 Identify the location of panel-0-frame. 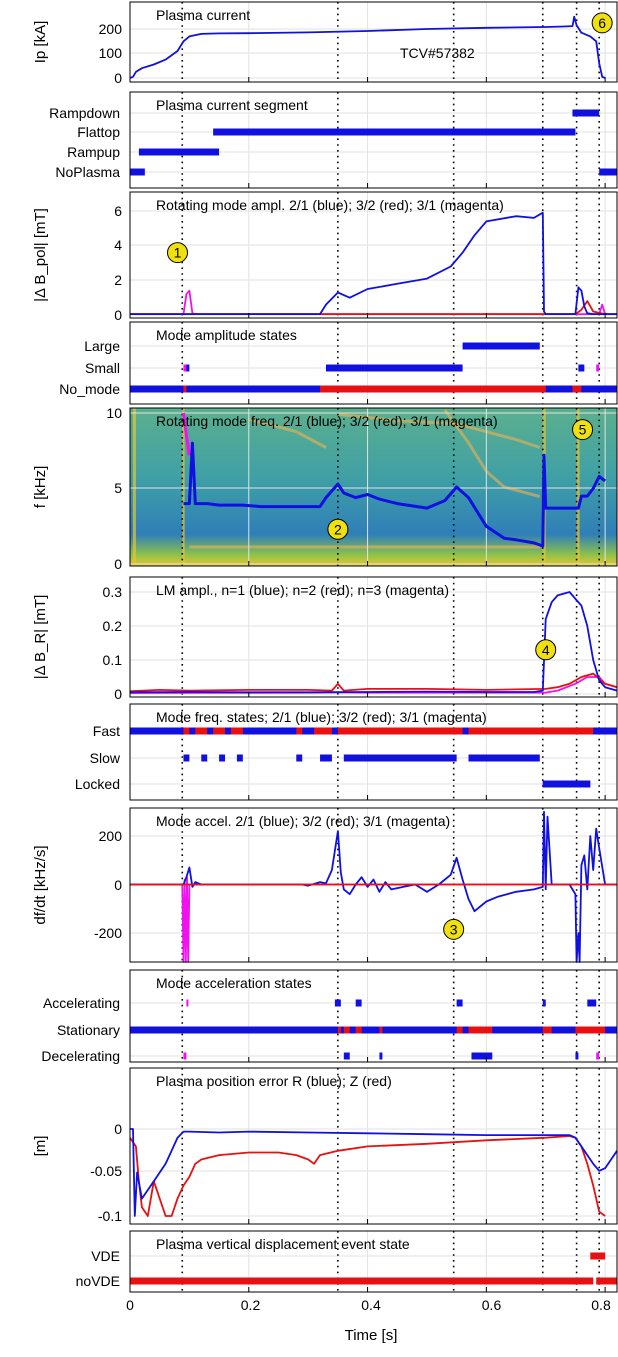
(373, 42).